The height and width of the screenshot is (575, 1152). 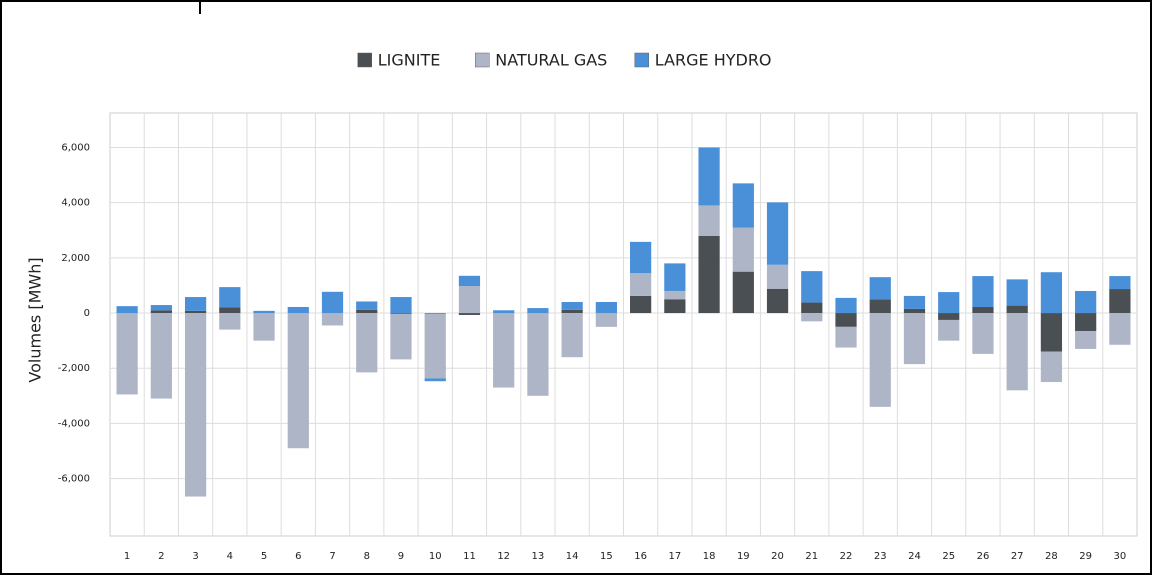 I want to click on x-tick-label: 16, so click(x=640, y=556).